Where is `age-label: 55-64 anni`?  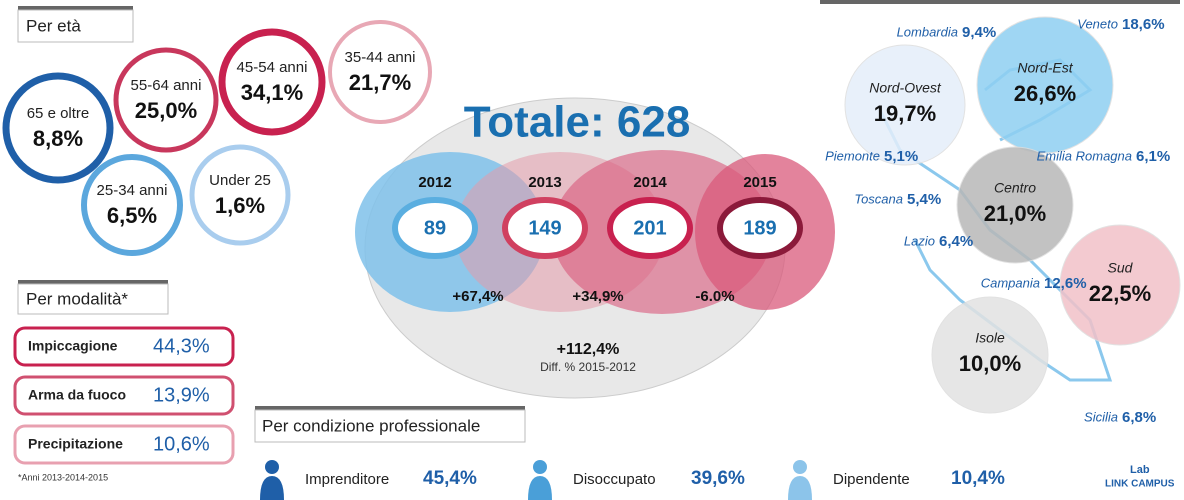 age-label: 55-64 anni is located at coordinates (166, 85).